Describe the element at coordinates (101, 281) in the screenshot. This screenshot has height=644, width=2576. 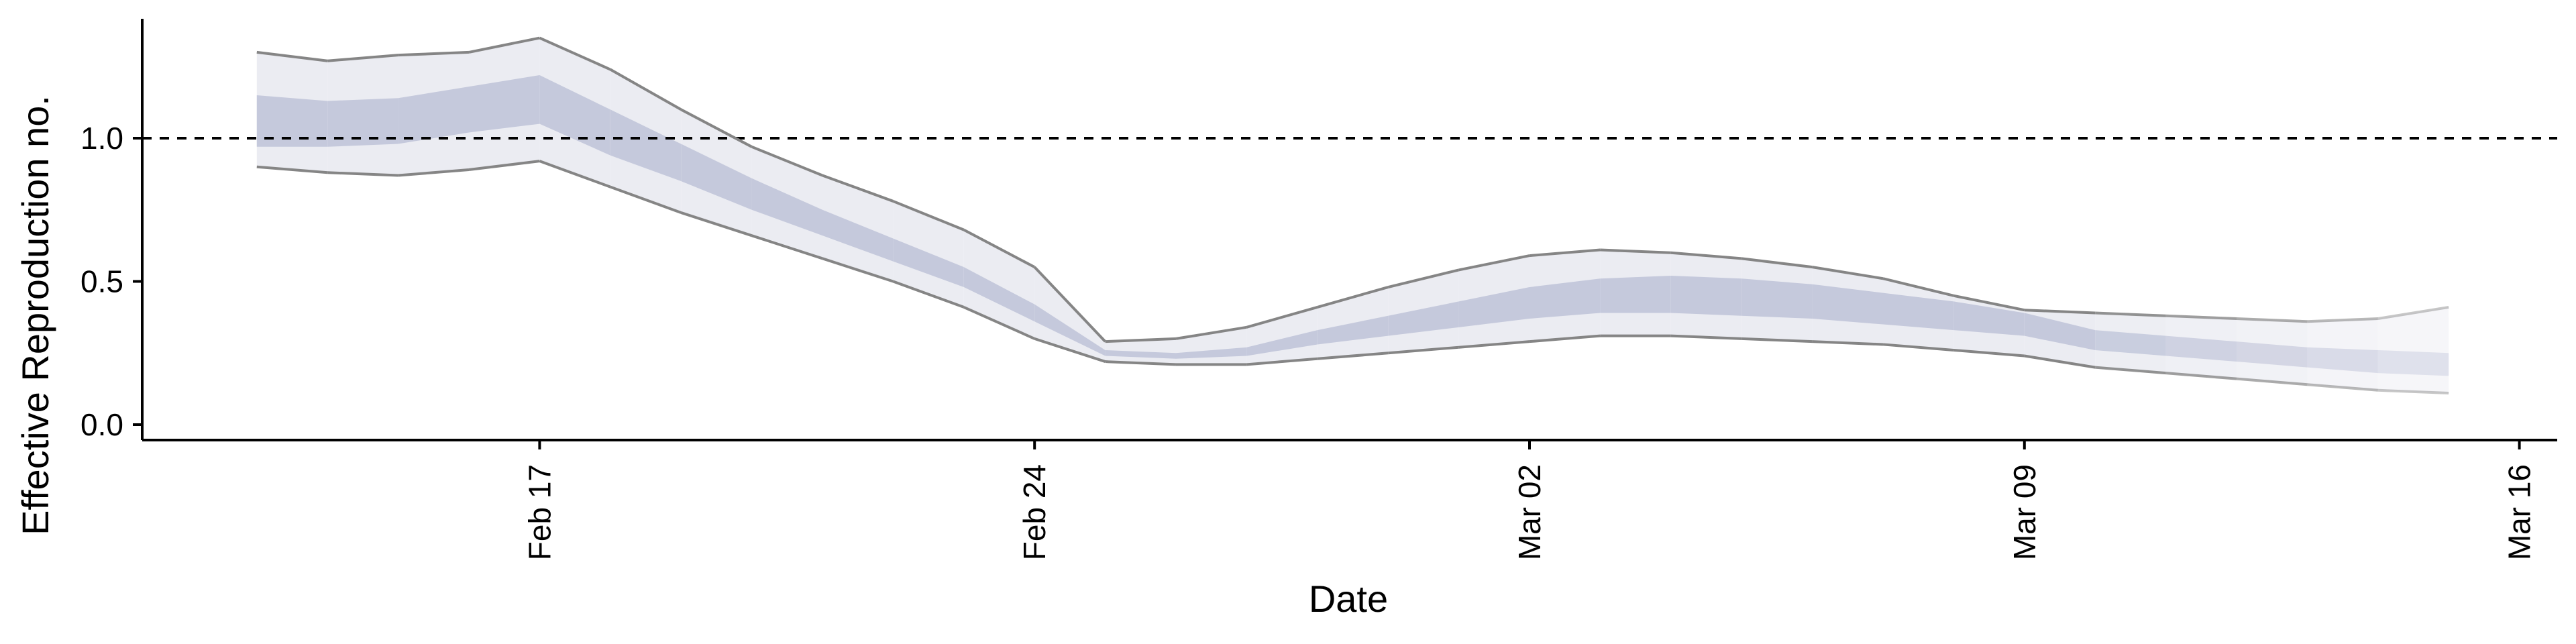
I see `y-tick-label: 0.5` at that location.